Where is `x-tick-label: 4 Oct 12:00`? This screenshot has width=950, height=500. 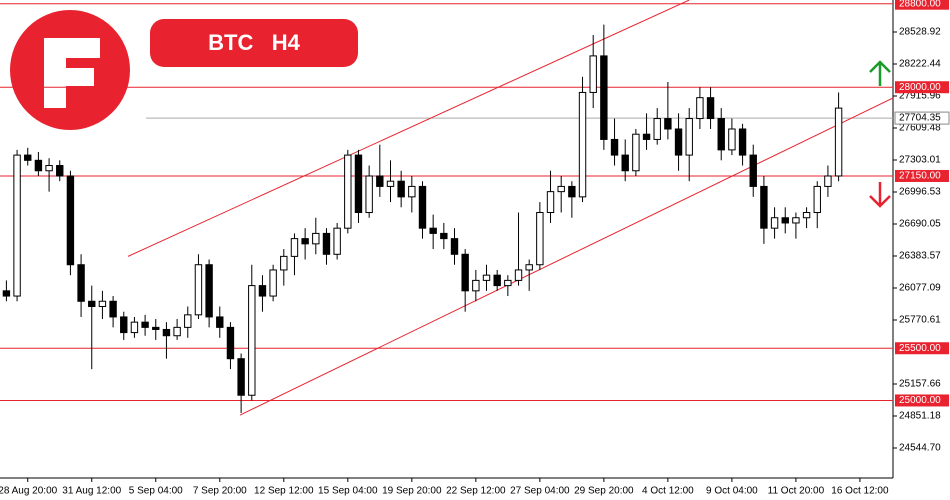
x-tick-label: 4 Oct 12:00 is located at coordinates (668, 491).